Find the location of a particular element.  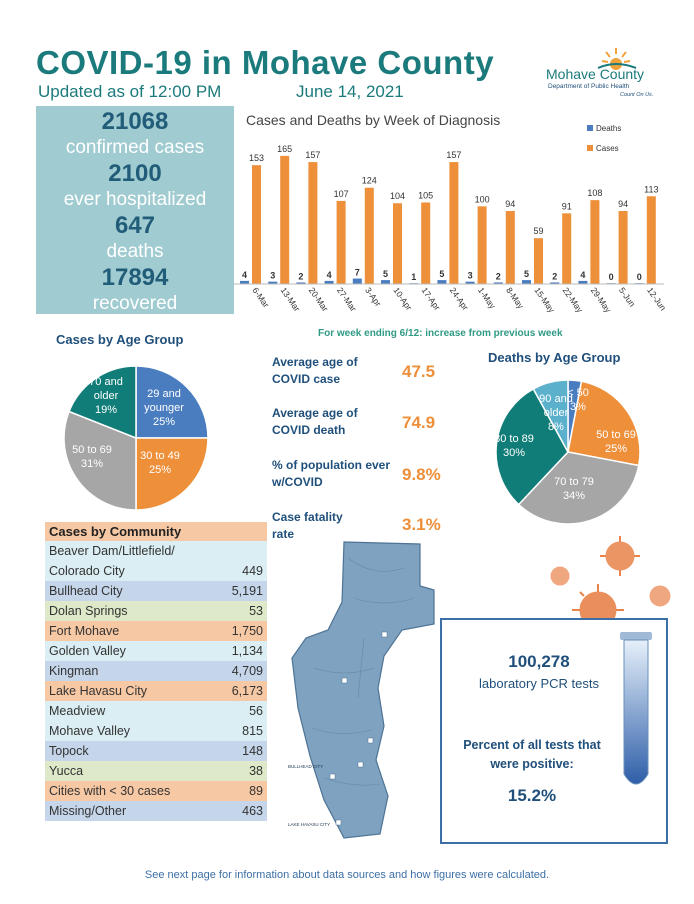

hospitalized-label: ever hospitalized is located at coordinates (135, 199).